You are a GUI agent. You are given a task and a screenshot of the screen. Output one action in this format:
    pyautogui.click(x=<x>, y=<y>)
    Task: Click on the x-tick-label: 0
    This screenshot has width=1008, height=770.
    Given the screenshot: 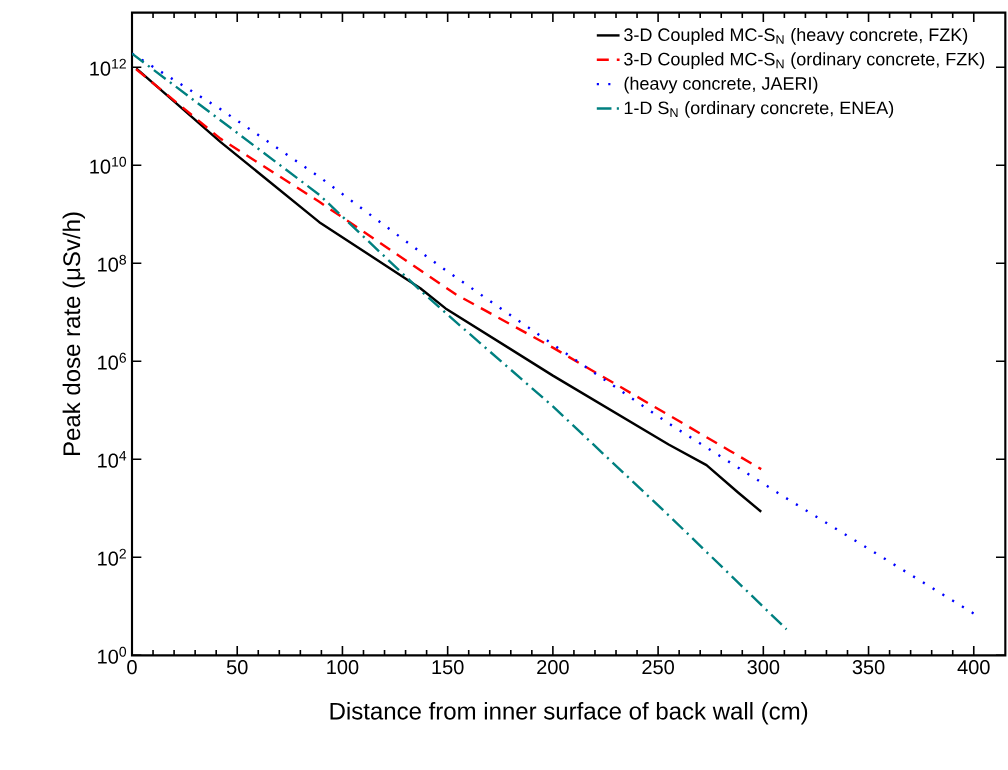 What is the action you would take?
    pyautogui.click(x=132, y=667)
    